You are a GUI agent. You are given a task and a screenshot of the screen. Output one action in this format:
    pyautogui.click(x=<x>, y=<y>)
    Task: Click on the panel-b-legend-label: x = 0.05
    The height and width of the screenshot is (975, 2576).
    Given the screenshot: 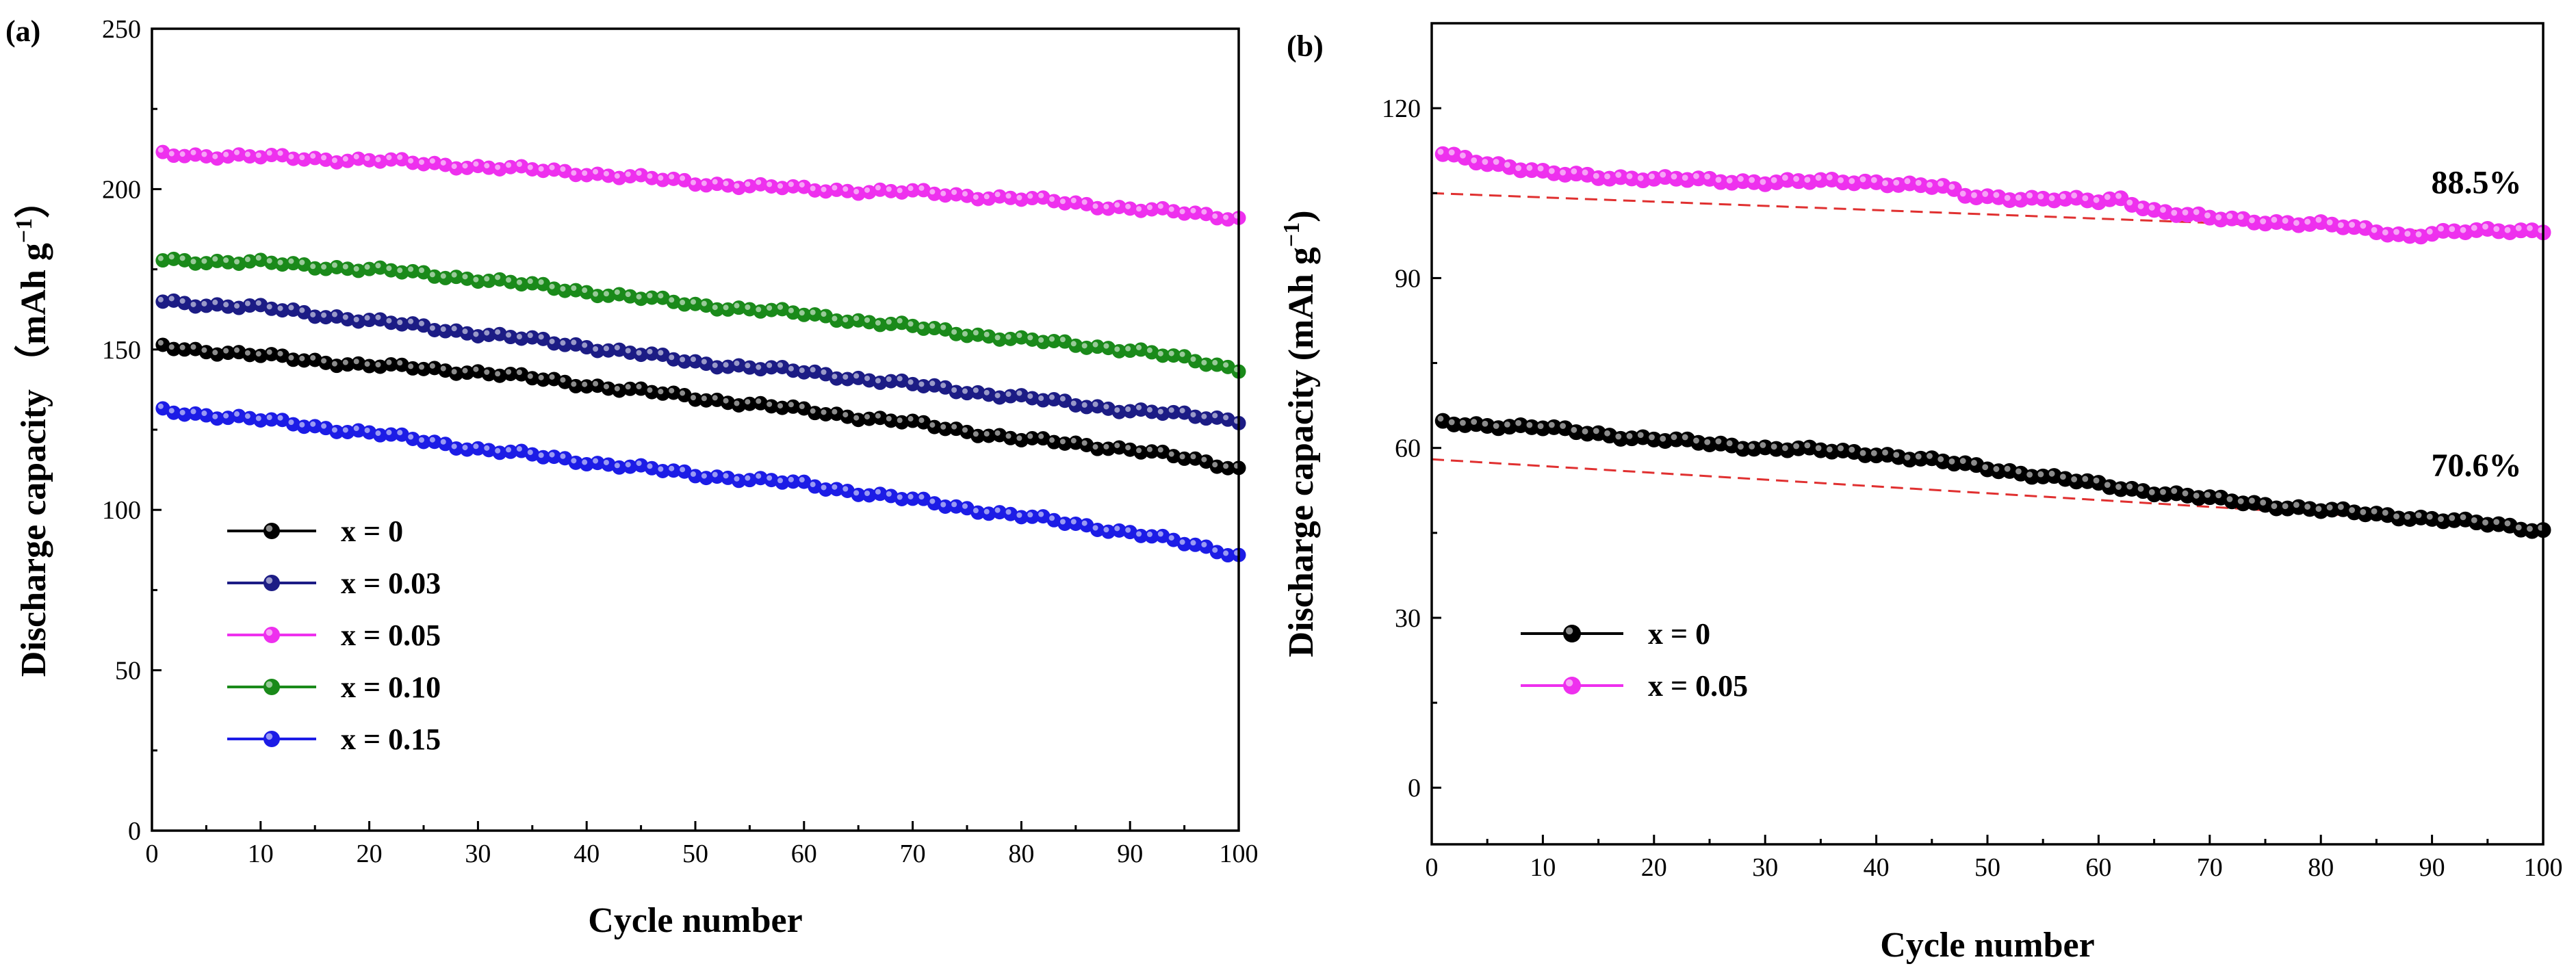 What is the action you would take?
    pyautogui.click(x=1698, y=686)
    